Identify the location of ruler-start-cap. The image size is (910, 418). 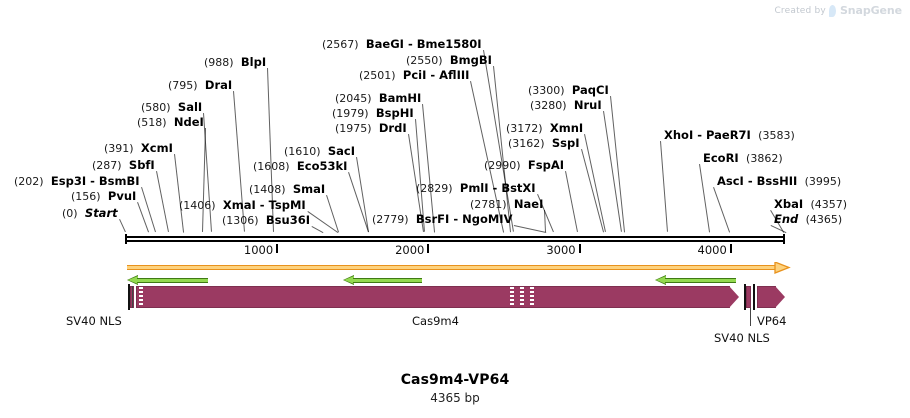
(126, 239).